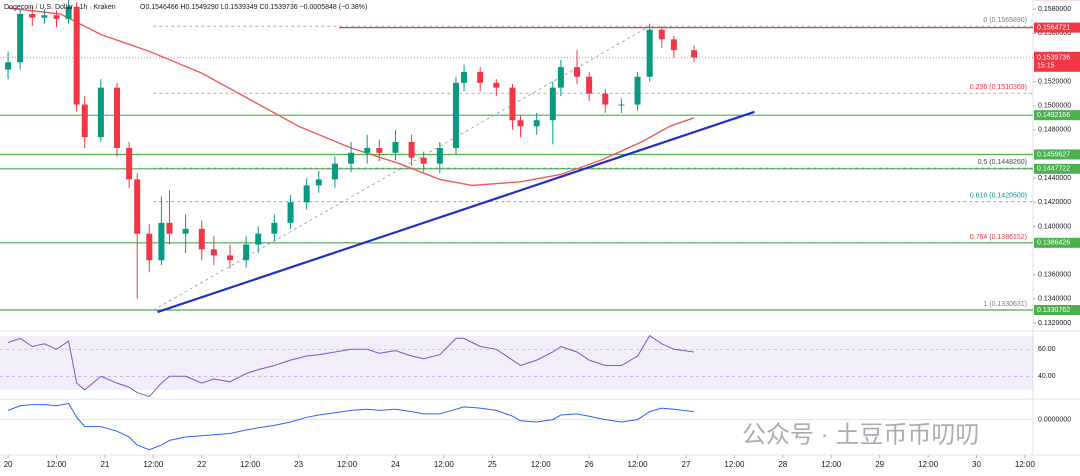  I want to click on y-tick-label: 0.1400000, so click(1054, 226).